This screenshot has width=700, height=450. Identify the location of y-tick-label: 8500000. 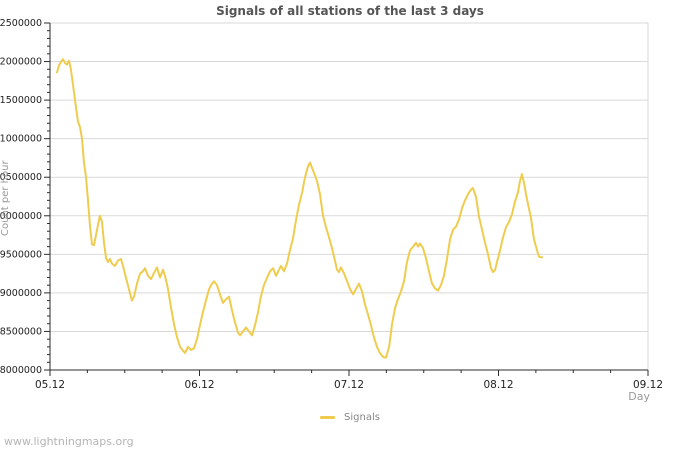
(21, 331).